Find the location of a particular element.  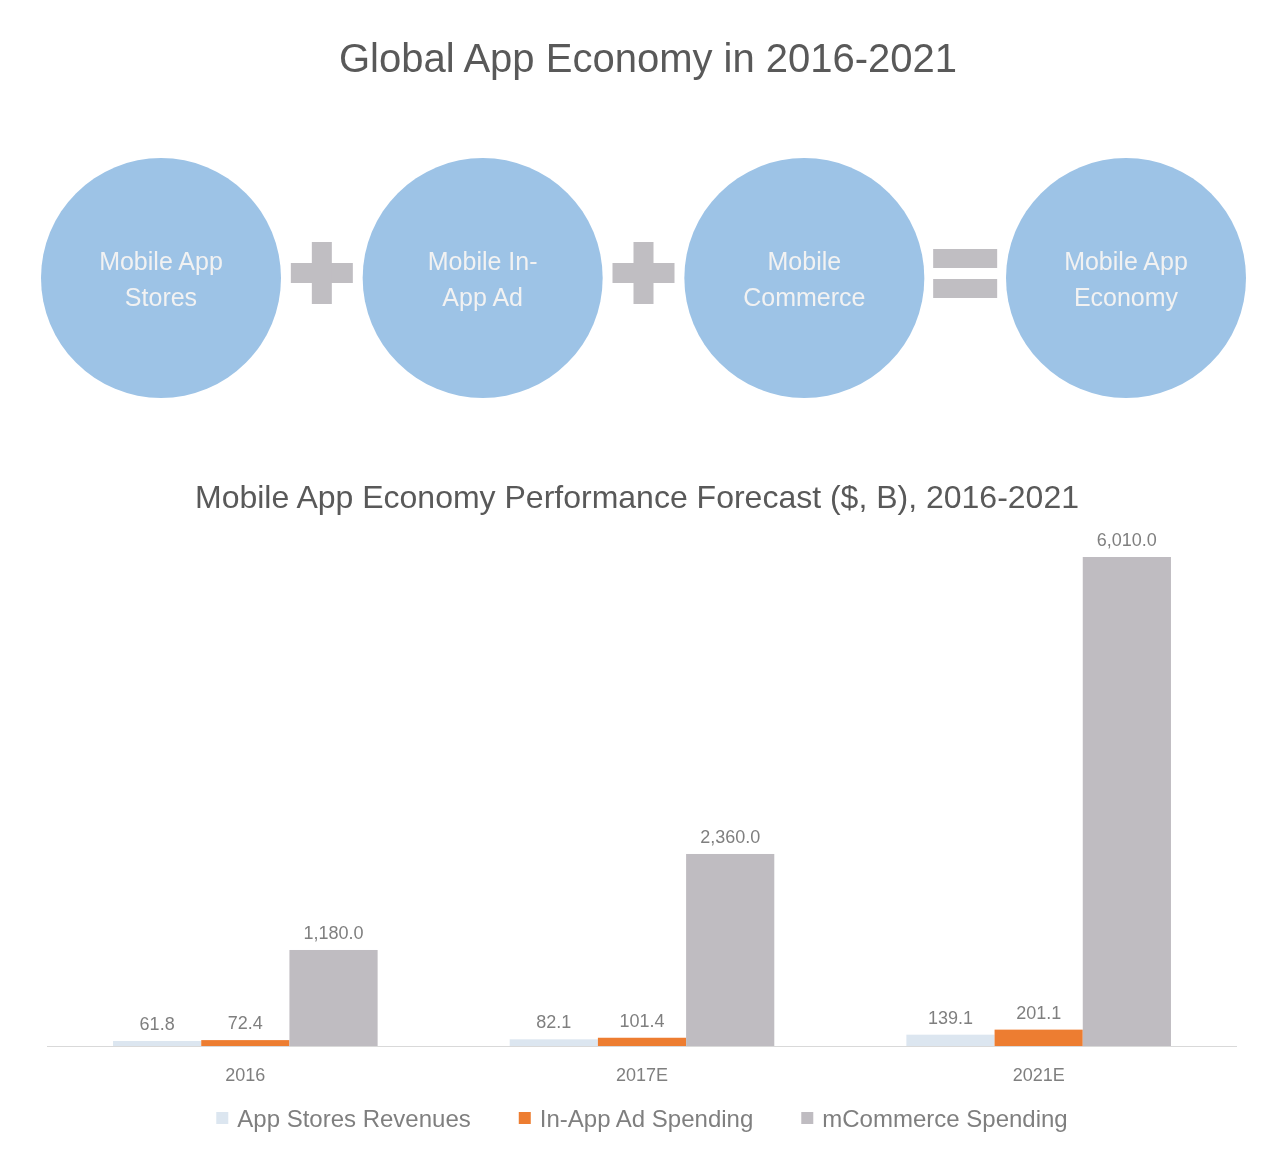

legend-label: mCommerce Spending is located at coordinates (945, 1118).